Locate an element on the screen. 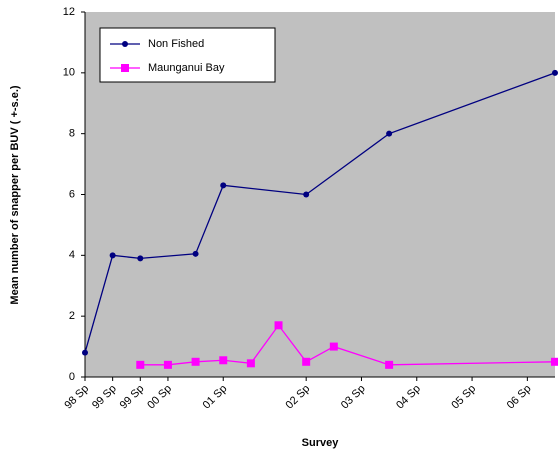 This screenshot has height=450, width=558. y-tick-label: 12 is located at coordinates (69, 12).